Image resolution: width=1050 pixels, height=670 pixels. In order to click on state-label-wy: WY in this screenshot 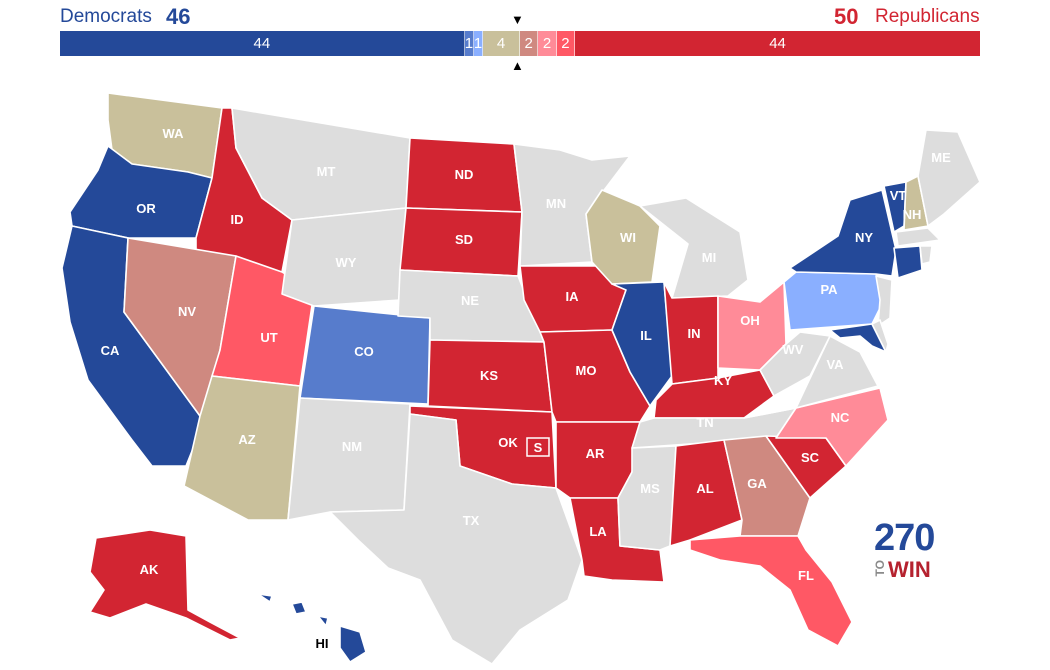, I will do `click(346, 262)`.